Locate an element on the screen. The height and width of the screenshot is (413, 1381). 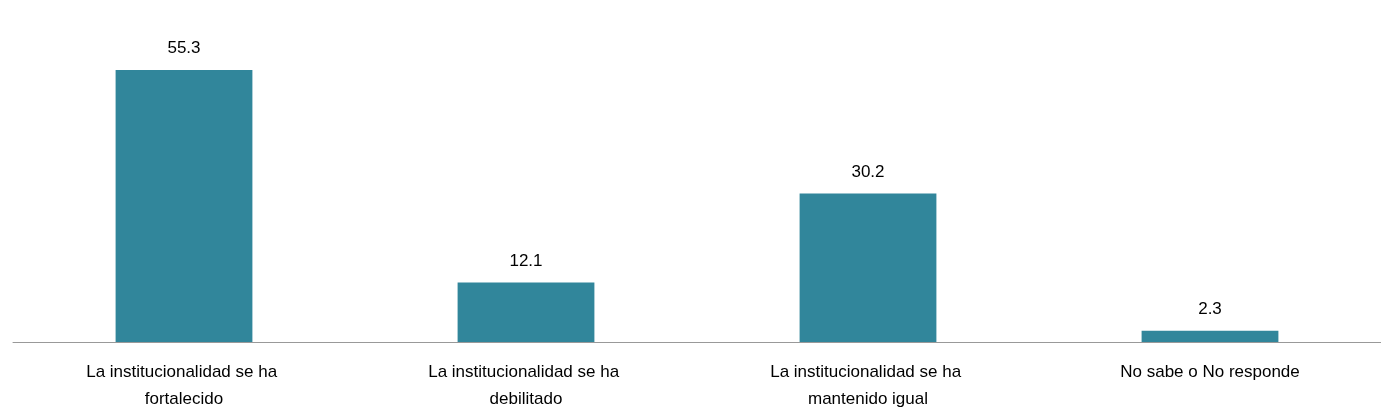
data-label: 12.1 is located at coordinates (526, 260).